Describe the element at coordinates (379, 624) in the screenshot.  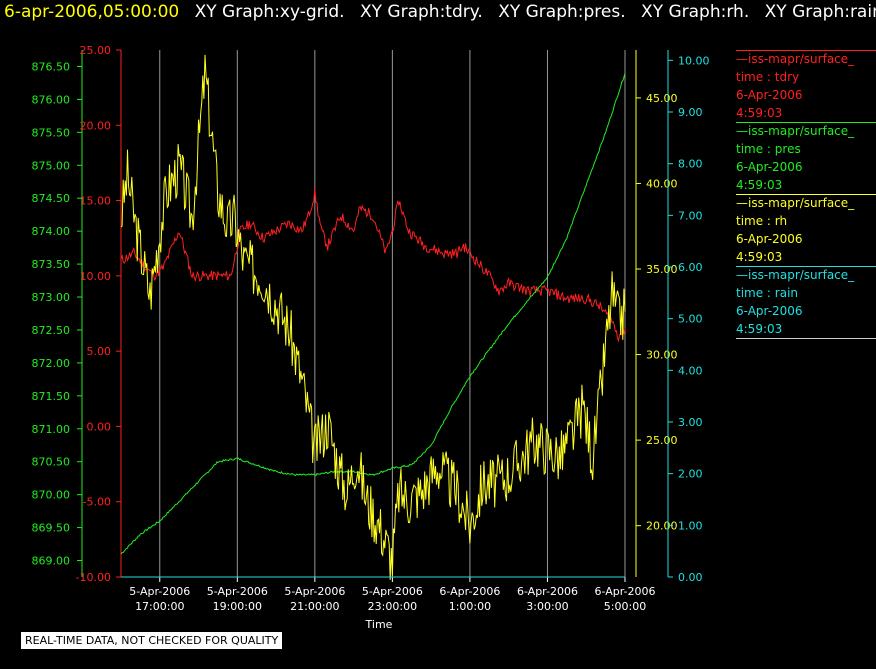
I see `x-axis-label: Time` at that location.